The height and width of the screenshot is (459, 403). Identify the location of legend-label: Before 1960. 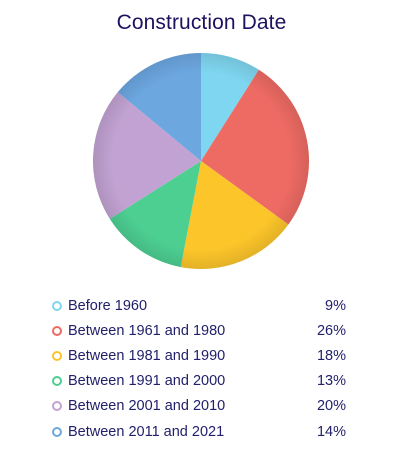
(108, 305).